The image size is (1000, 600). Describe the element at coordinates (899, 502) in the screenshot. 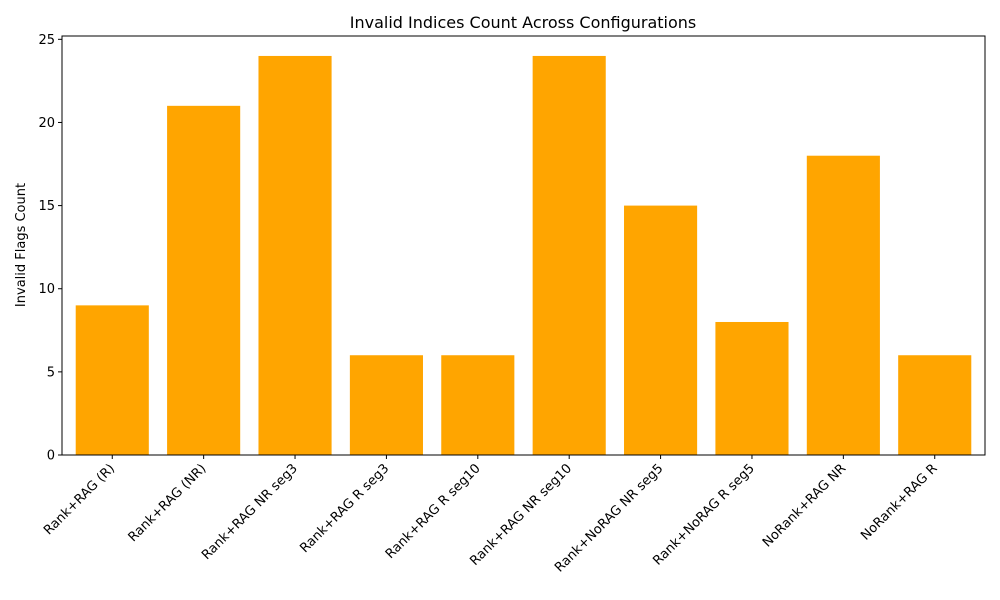

I see `x-tick-label: NoRank+RAG R` at that location.